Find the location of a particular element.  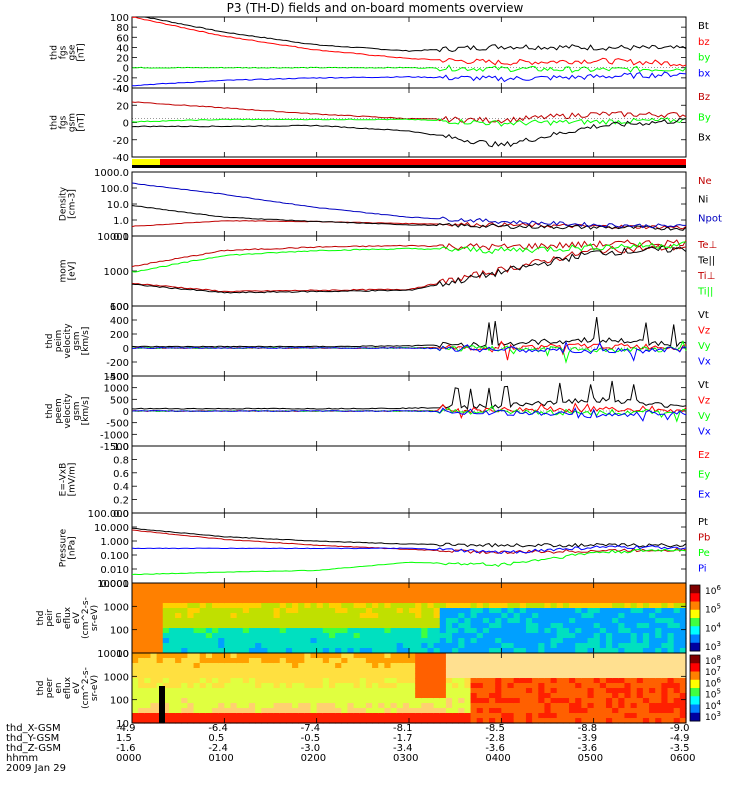

legend-entry-Ez: Ez is located at coordinates (704, 455).